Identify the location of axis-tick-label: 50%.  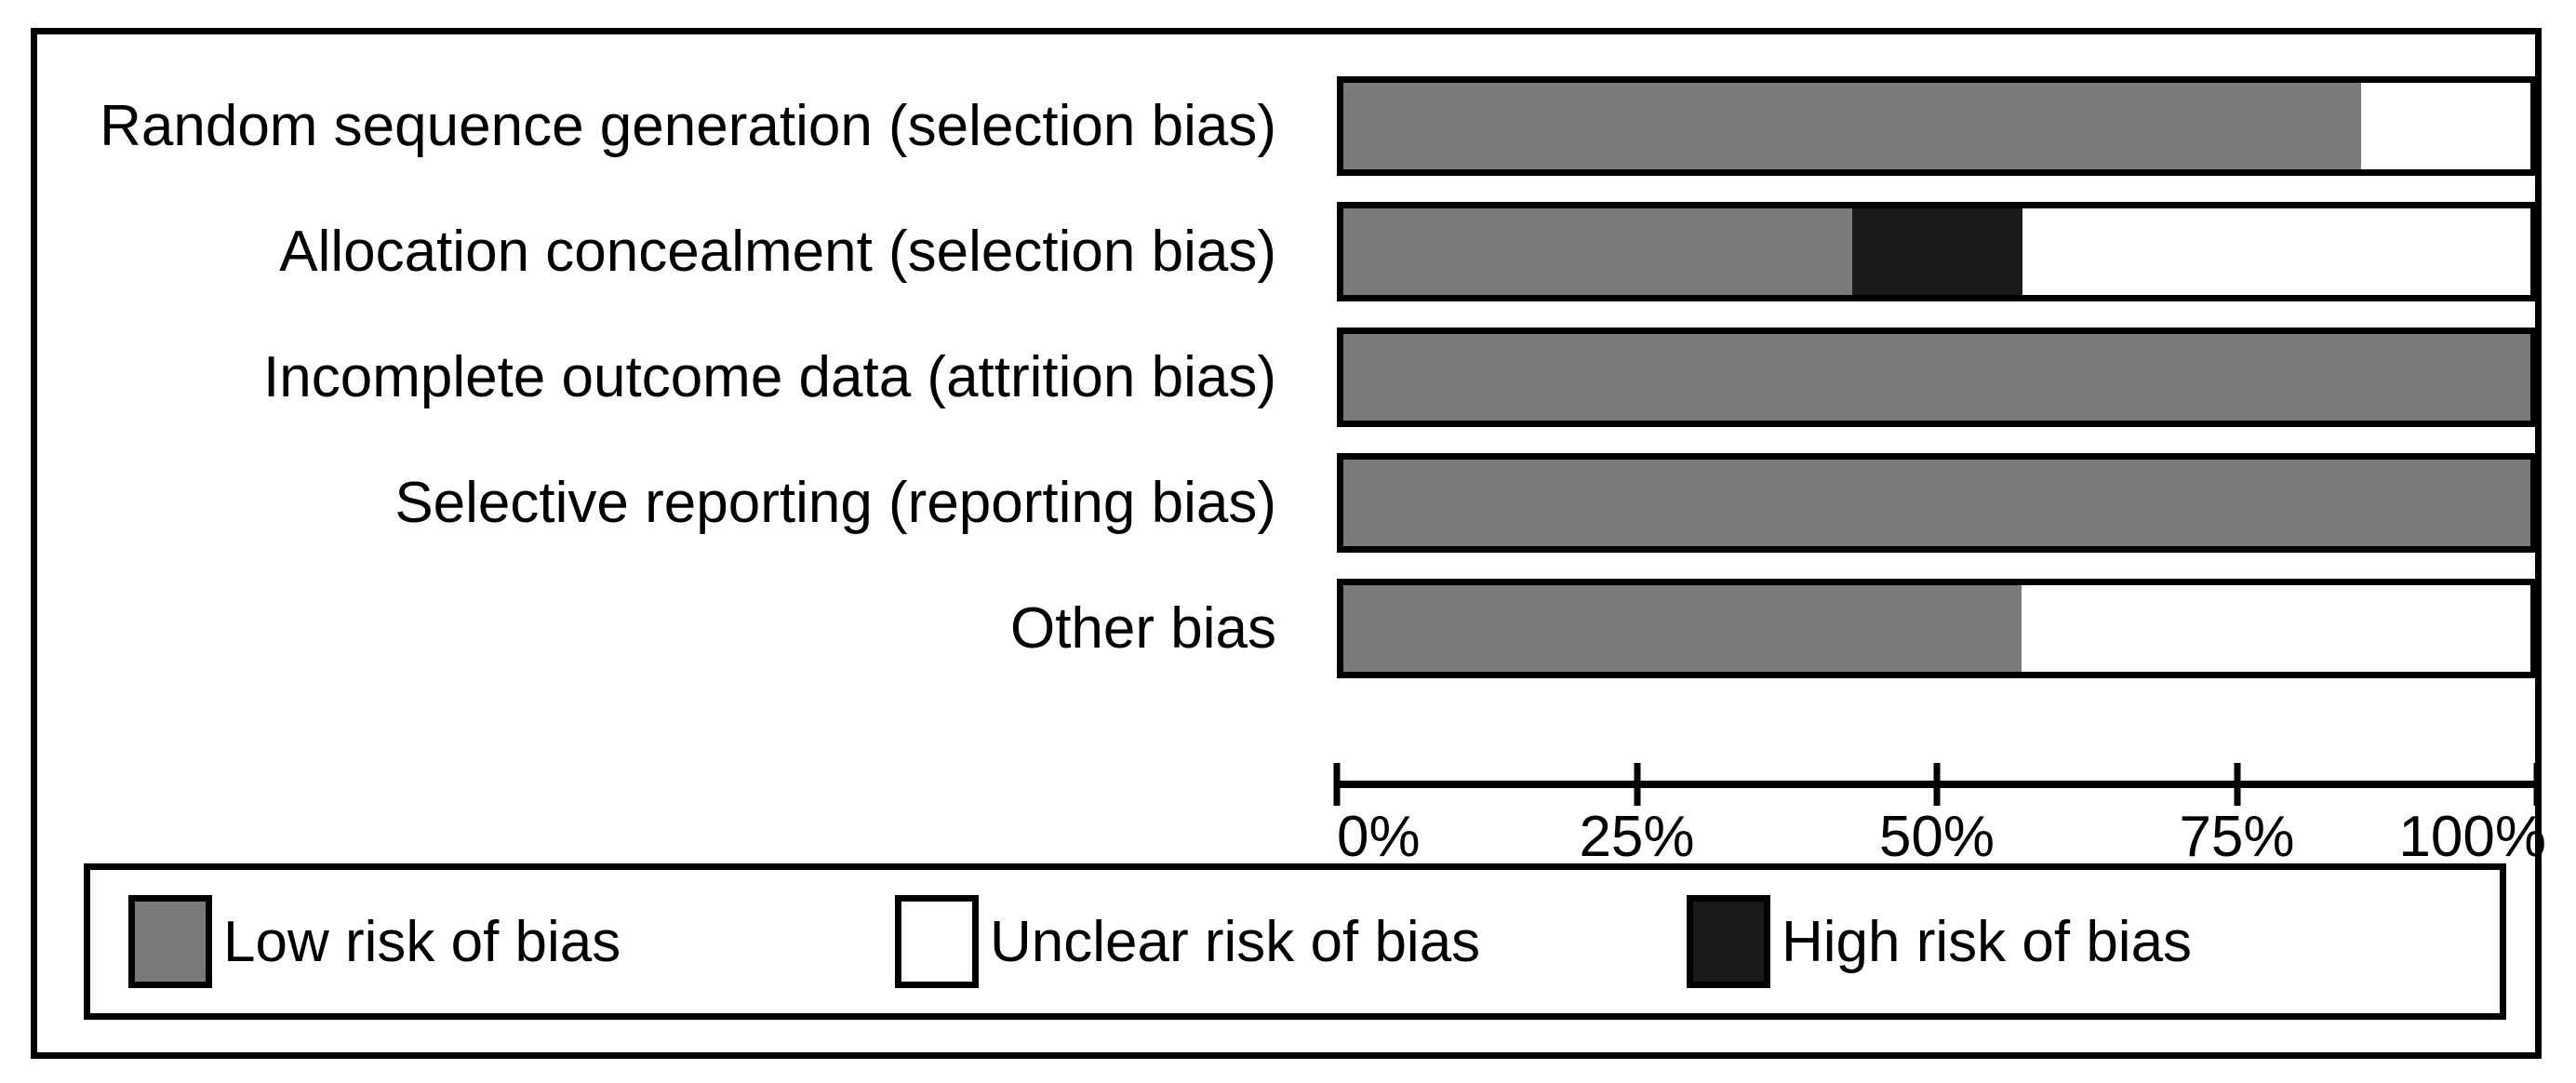
(1936, 837).